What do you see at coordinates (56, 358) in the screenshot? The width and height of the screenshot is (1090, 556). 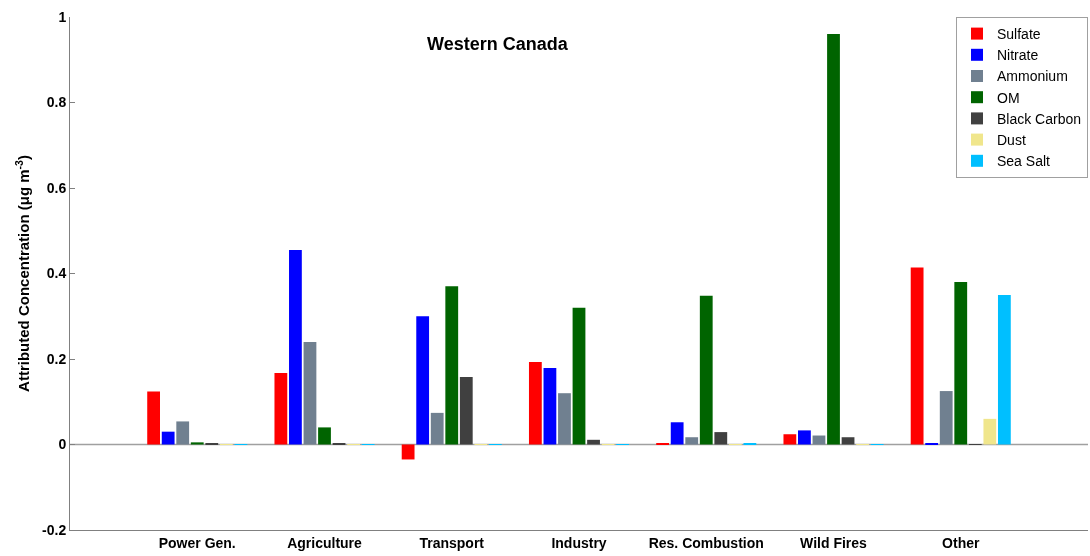 I see `y-tick-label: 0.2` at bounding box center [56, 358].